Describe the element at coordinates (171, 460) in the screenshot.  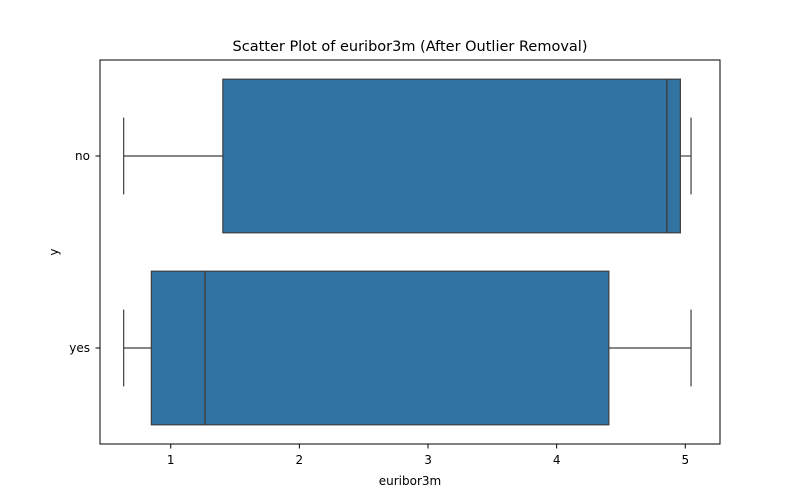
I see `x-tick-label: 1` at that location.